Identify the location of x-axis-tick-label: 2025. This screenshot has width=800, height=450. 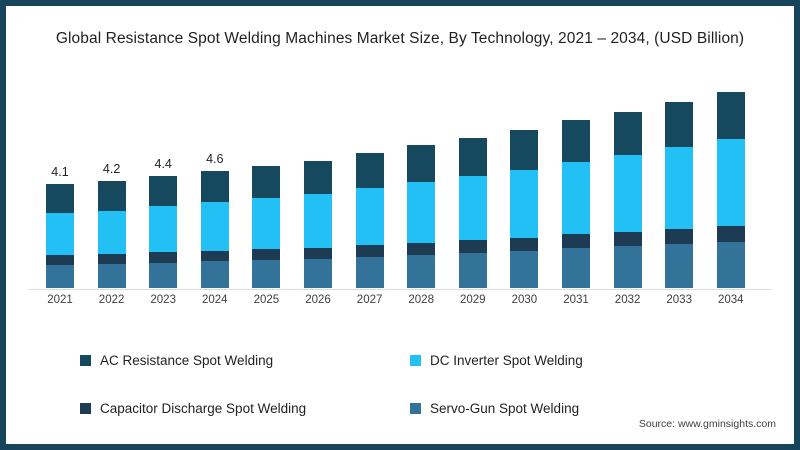
(266, 300).